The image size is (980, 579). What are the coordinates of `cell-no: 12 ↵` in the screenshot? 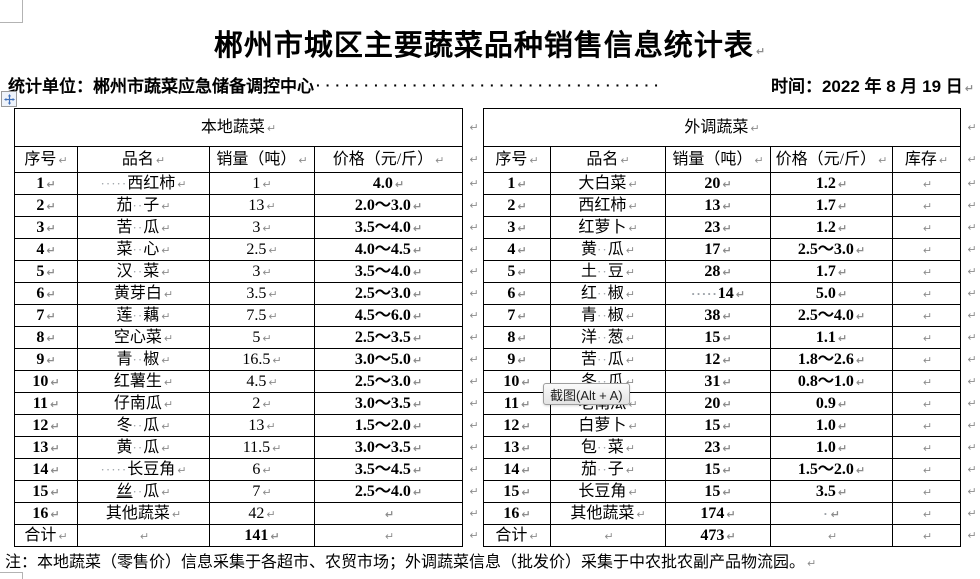 It's located at (46, 425).